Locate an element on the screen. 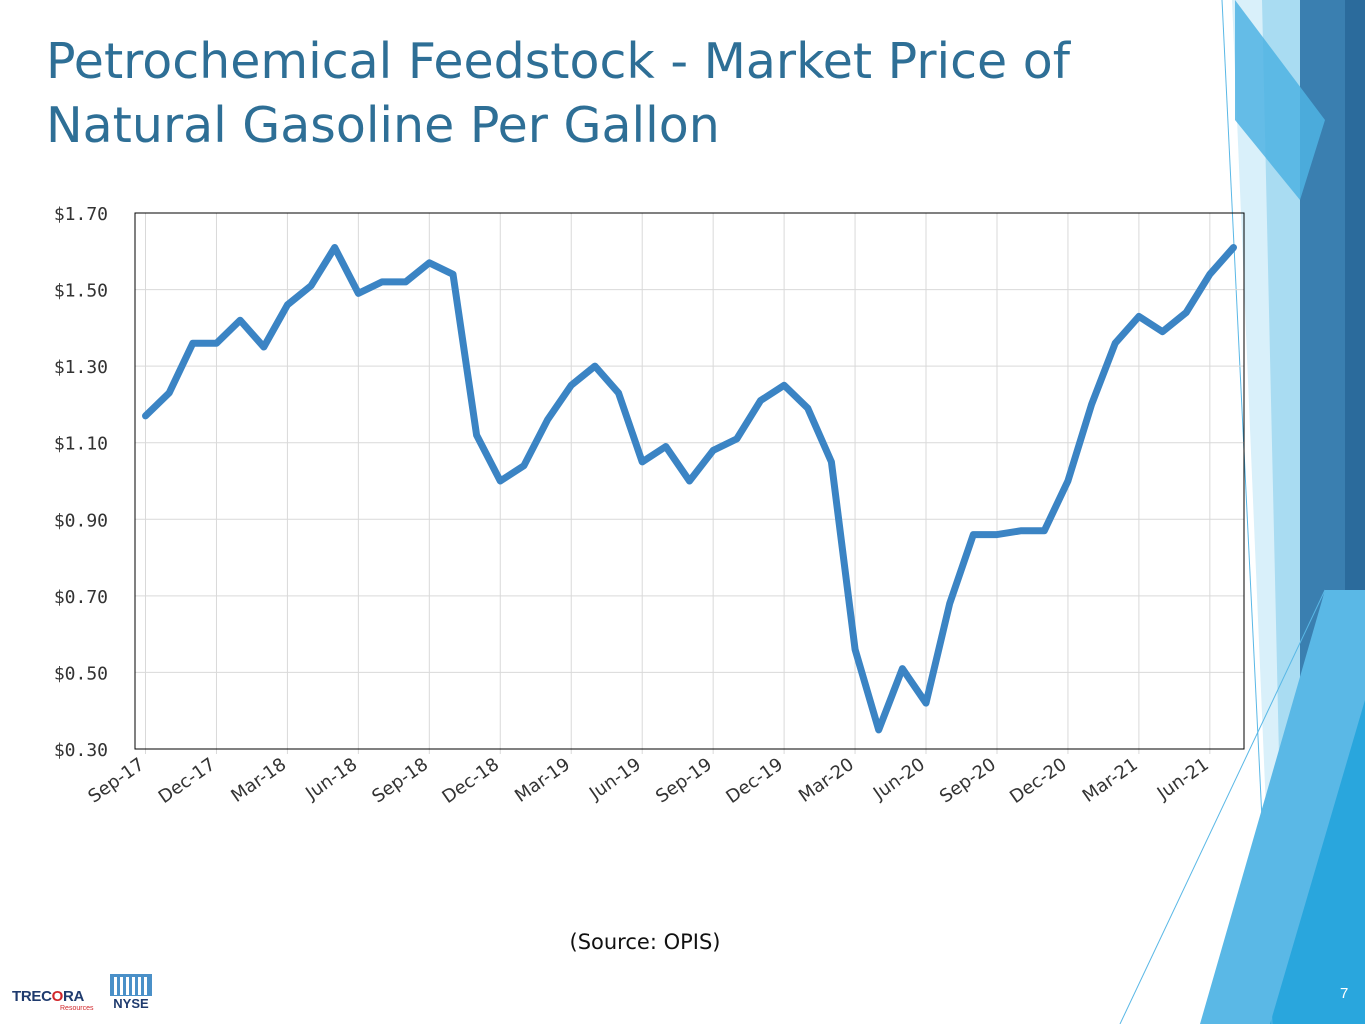 The height and width of the screenshot is (1024, 1365). y-tick-label: $0.90 is located at coordinates (81, 520).